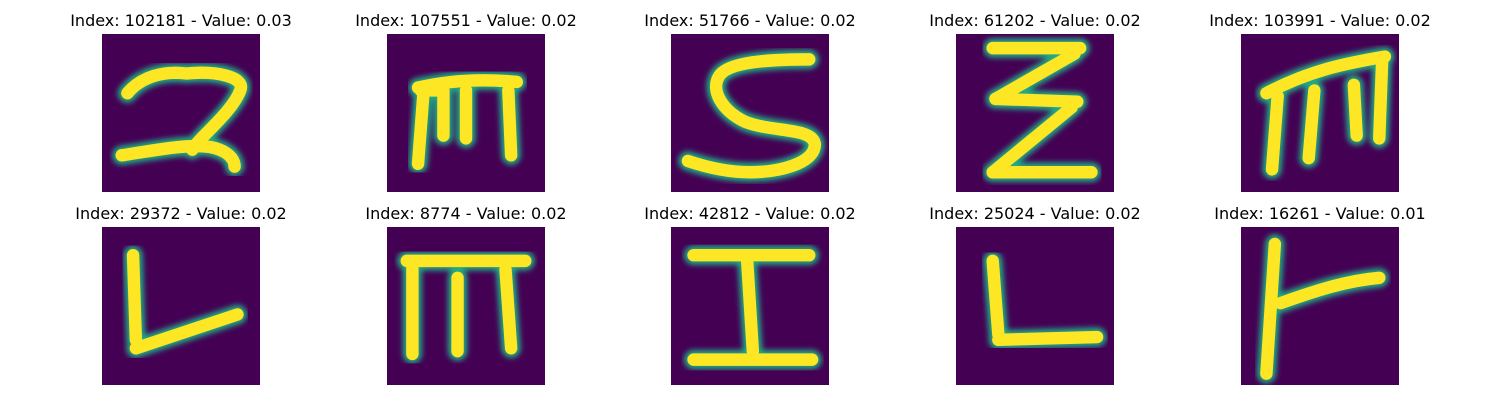 Image resolution: width=1500 pixels, height=400 pixels. What do you see at coordinates (466, 20) in the screenshot?
I see `sample-title: Index: 107551 - Value: 0.02` at bounding box center [466, 20].